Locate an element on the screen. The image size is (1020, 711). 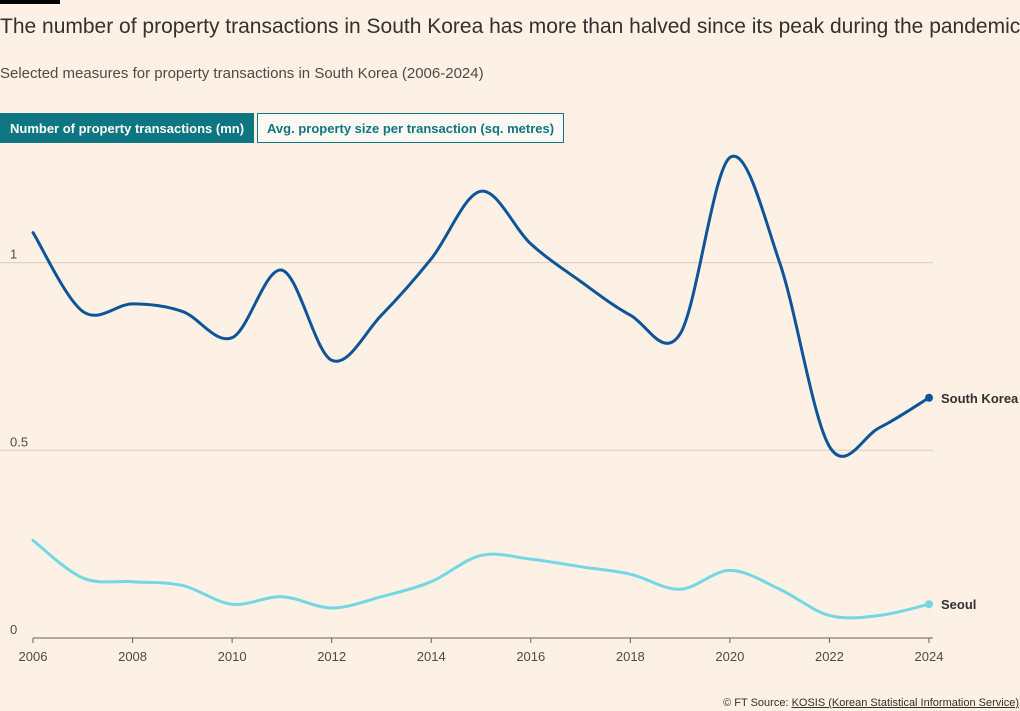
x-tick-label: 2022 is located at coordinates (829, 656).